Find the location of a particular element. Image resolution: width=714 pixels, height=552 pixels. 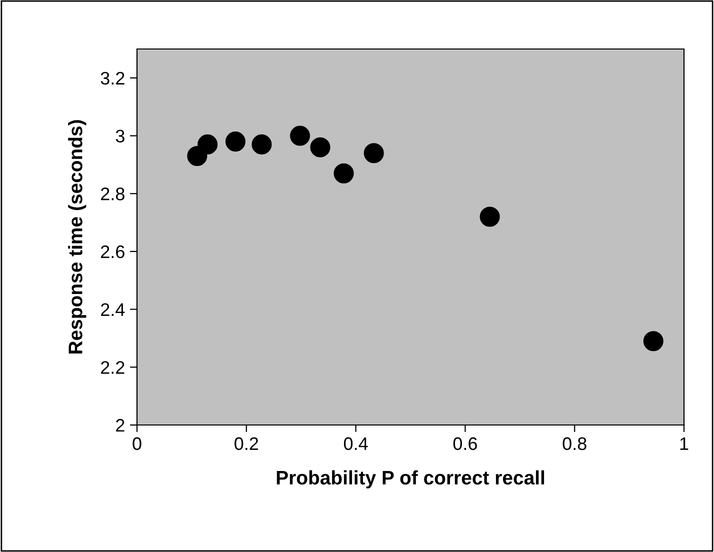

y-tick-label: 3.2 is located at coordinates (112, 78).